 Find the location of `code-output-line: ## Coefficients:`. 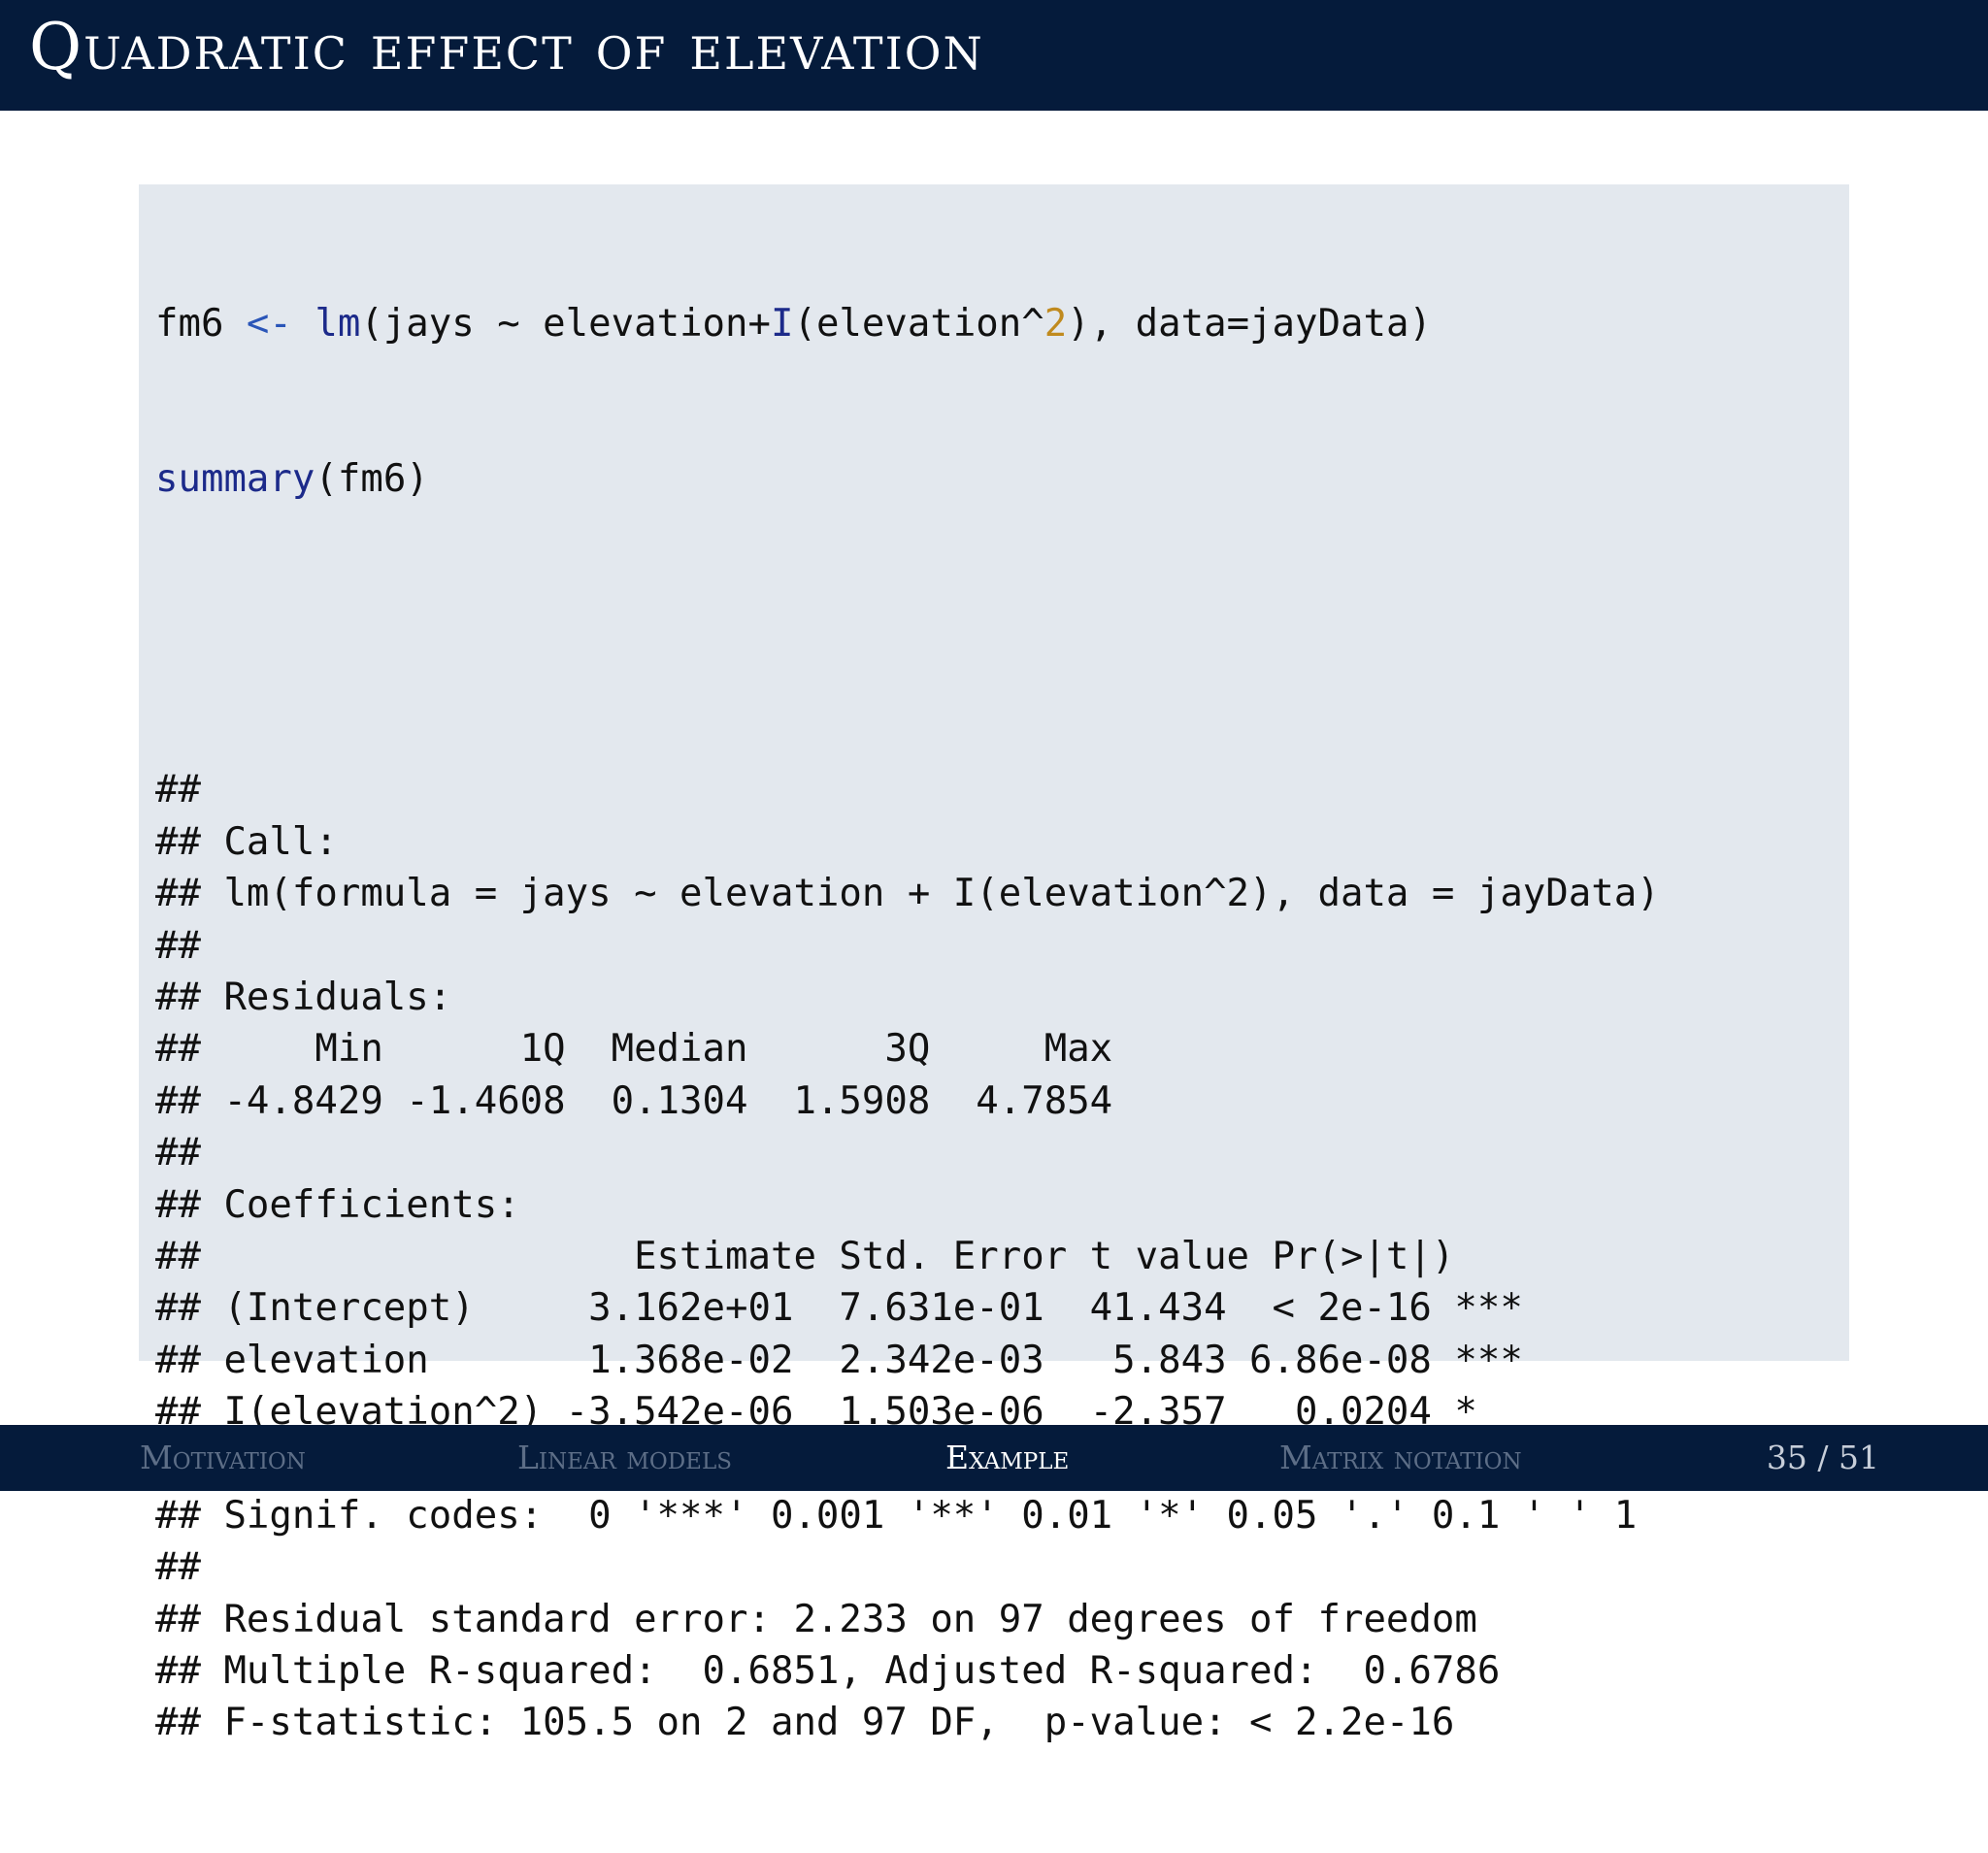

code-output-line: ## Coefficients: is located at coordinates (338, 1205).